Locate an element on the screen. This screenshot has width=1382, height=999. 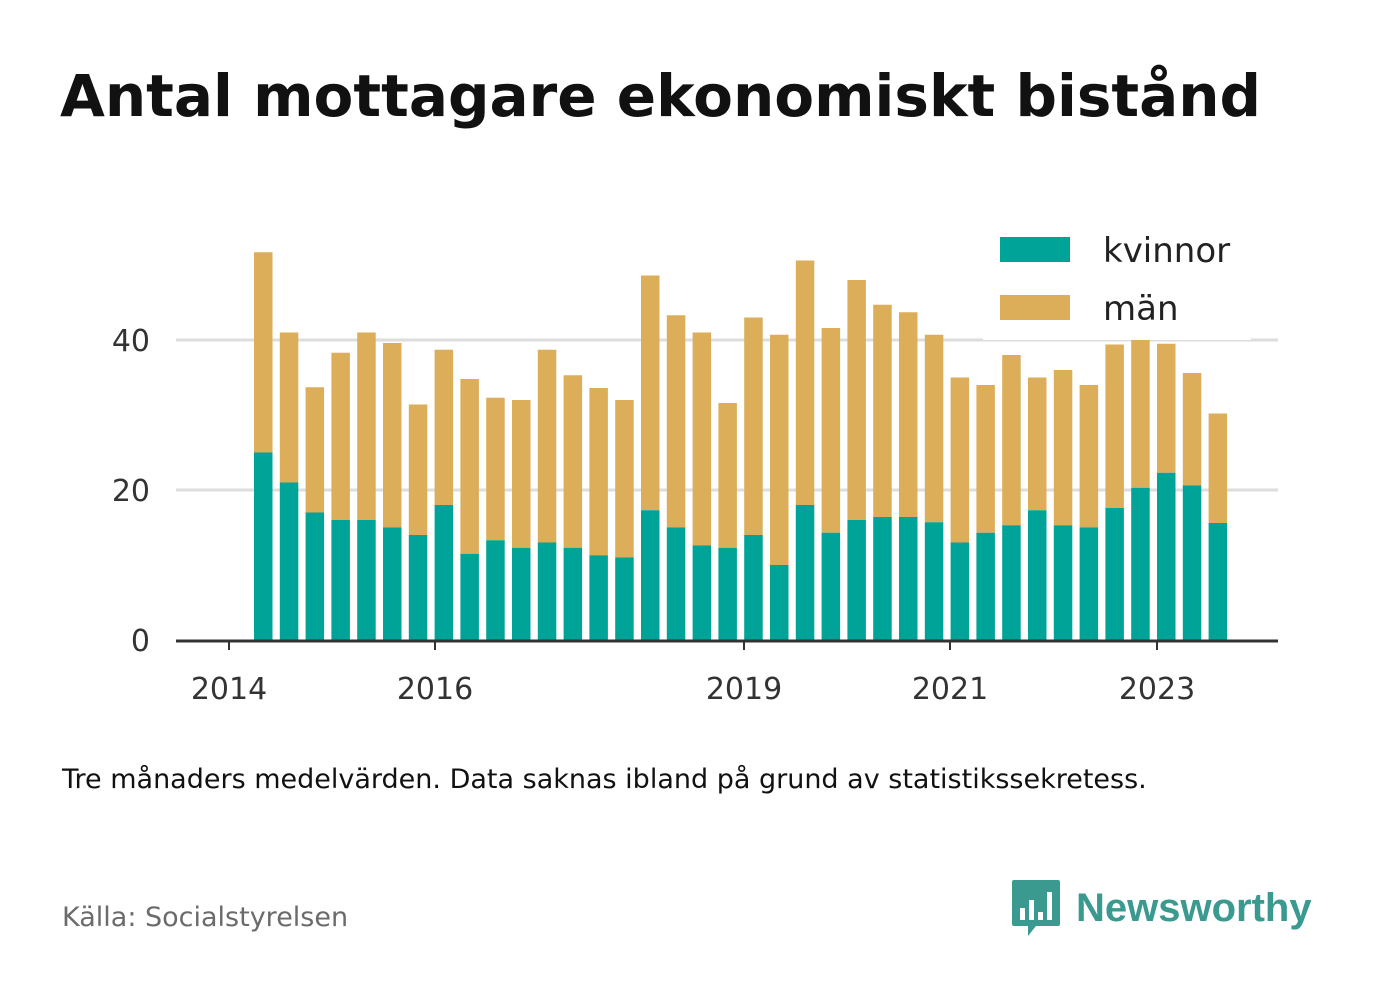
bar-chart-speech-bubble-icon is located at coordinates (1036, 908).